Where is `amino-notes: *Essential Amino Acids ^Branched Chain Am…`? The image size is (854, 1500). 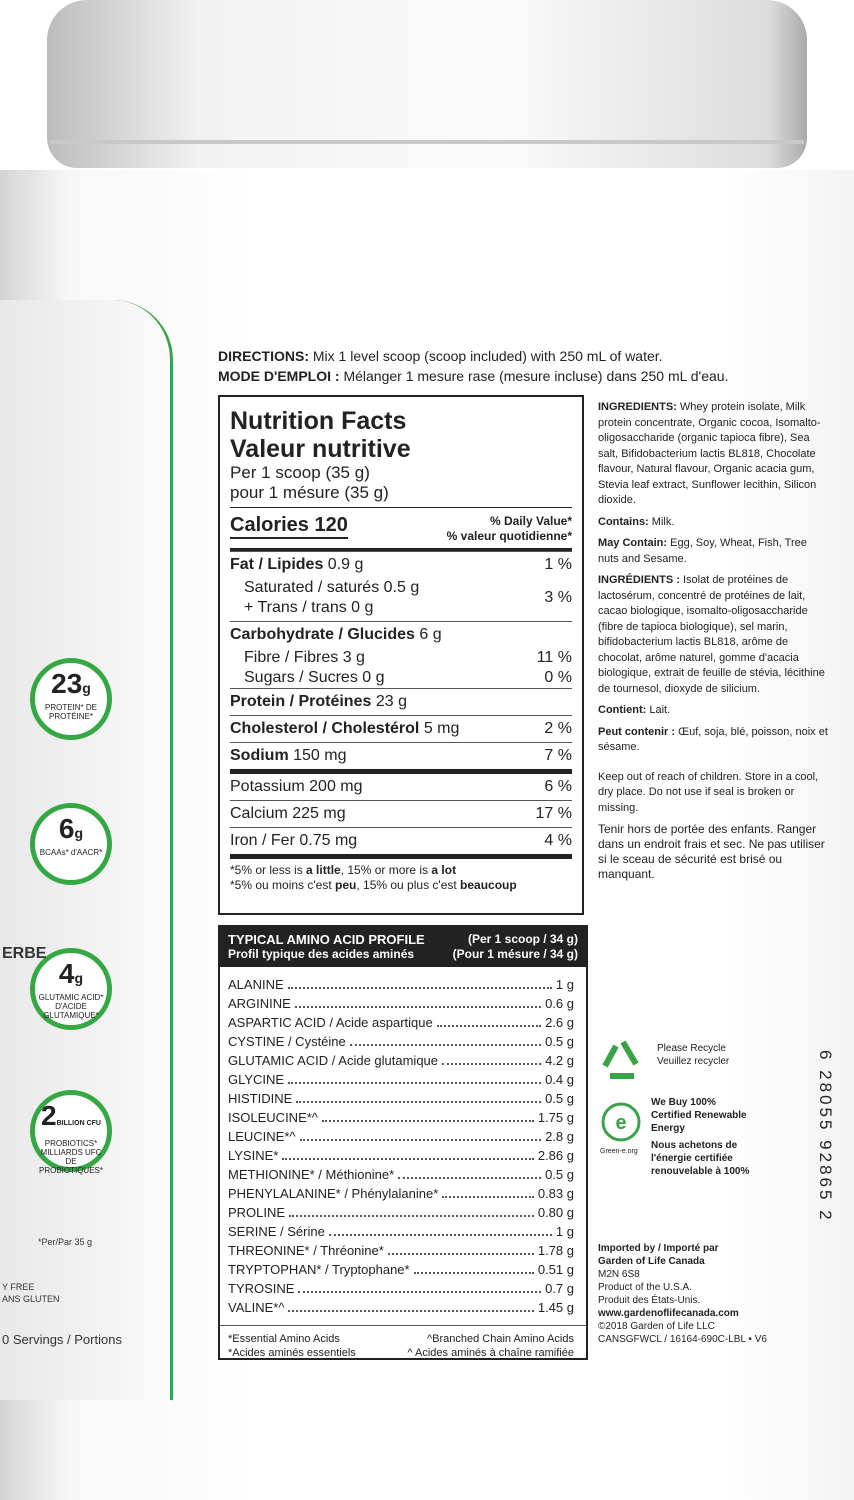 amino-notes: *Essential Amino Acids ^Branched Chain Am… is located at coordinates (403, 1343).